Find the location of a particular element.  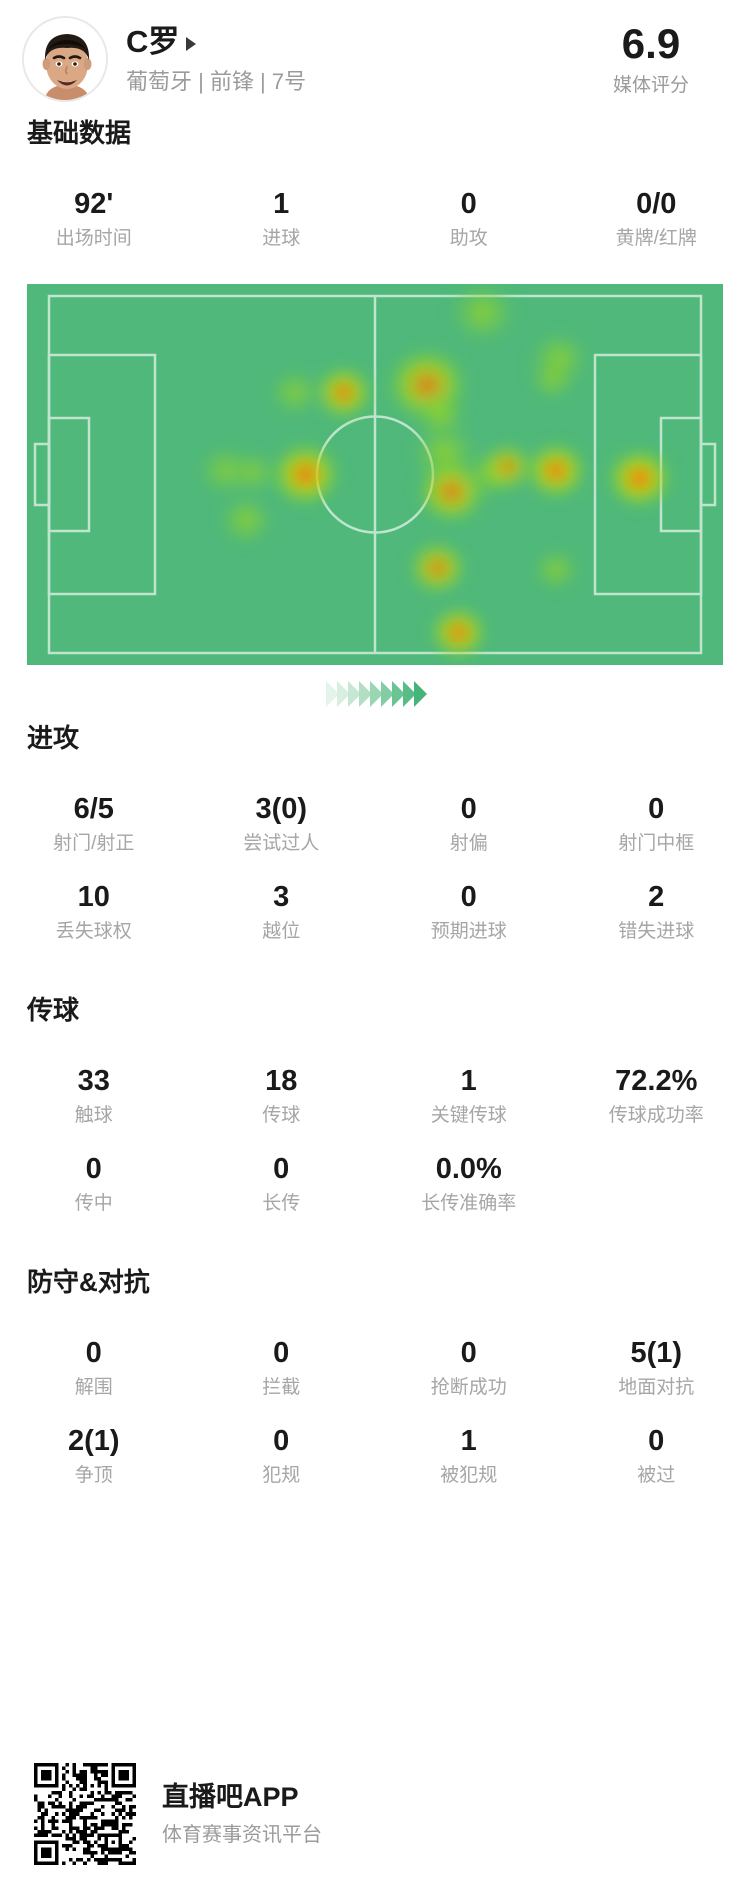

stat-cell-key-passes: 1 关键传球 is located at coordinates (469, 1095).